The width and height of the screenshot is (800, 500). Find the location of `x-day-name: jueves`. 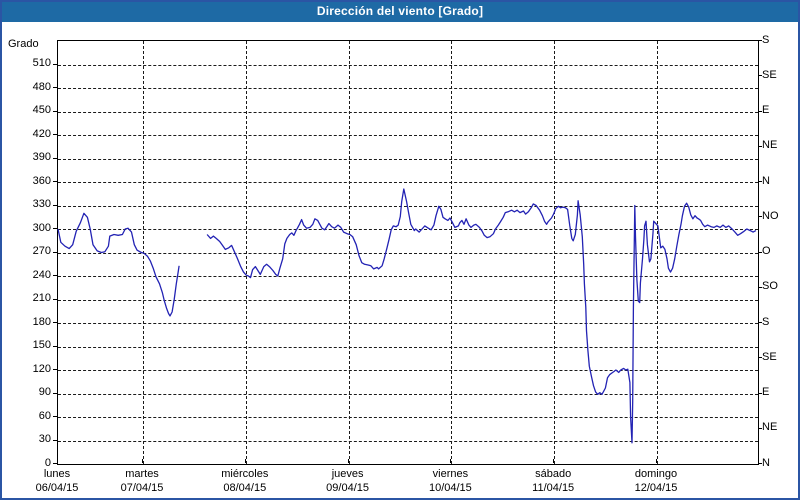

x-day-name: jueves is located at coordinates (347, 474).